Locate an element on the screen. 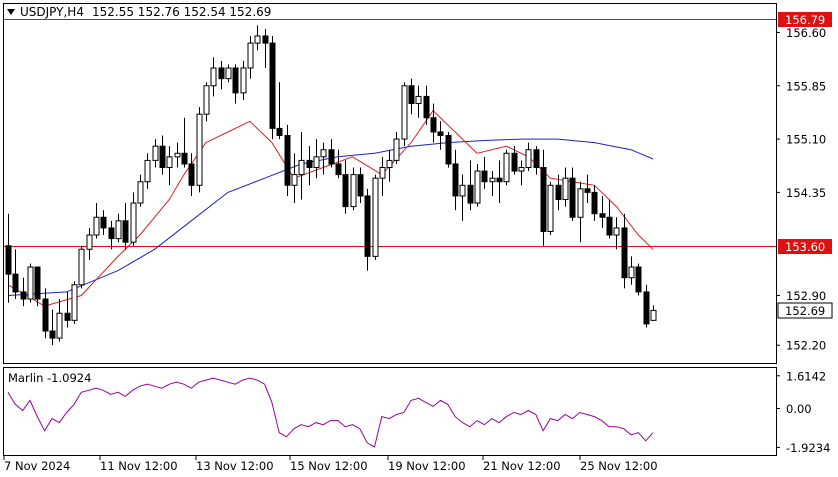  time-tick-label: 11 Nov 12:00 is located at coordinates (139, 466).